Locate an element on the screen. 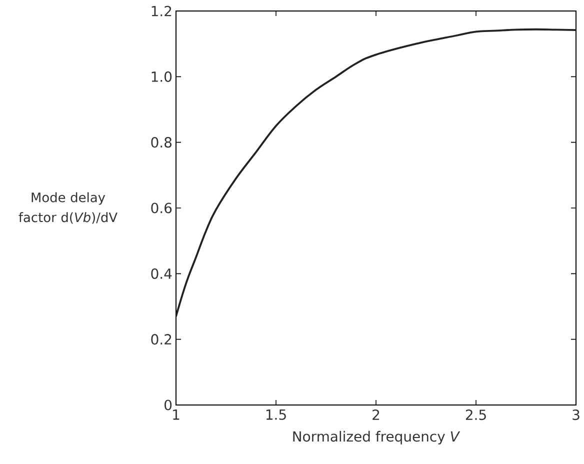 This screenshot has height=464, width=584. y-tick-label: 0.8 is located at coordinates (161, 142).